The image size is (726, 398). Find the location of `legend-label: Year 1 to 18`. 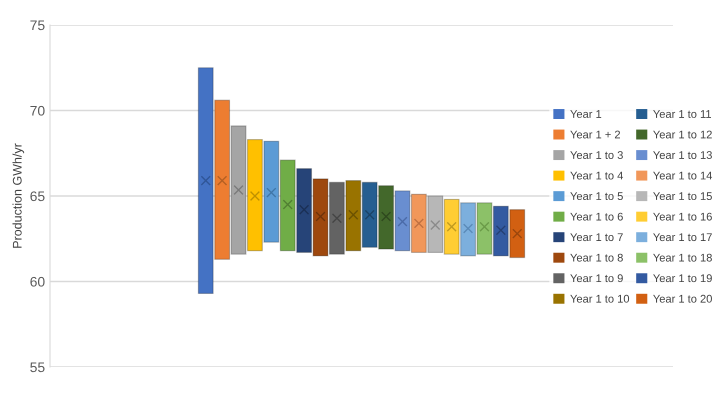

legend-label: Year 1 to 18 is located at coordinates (682, 258).